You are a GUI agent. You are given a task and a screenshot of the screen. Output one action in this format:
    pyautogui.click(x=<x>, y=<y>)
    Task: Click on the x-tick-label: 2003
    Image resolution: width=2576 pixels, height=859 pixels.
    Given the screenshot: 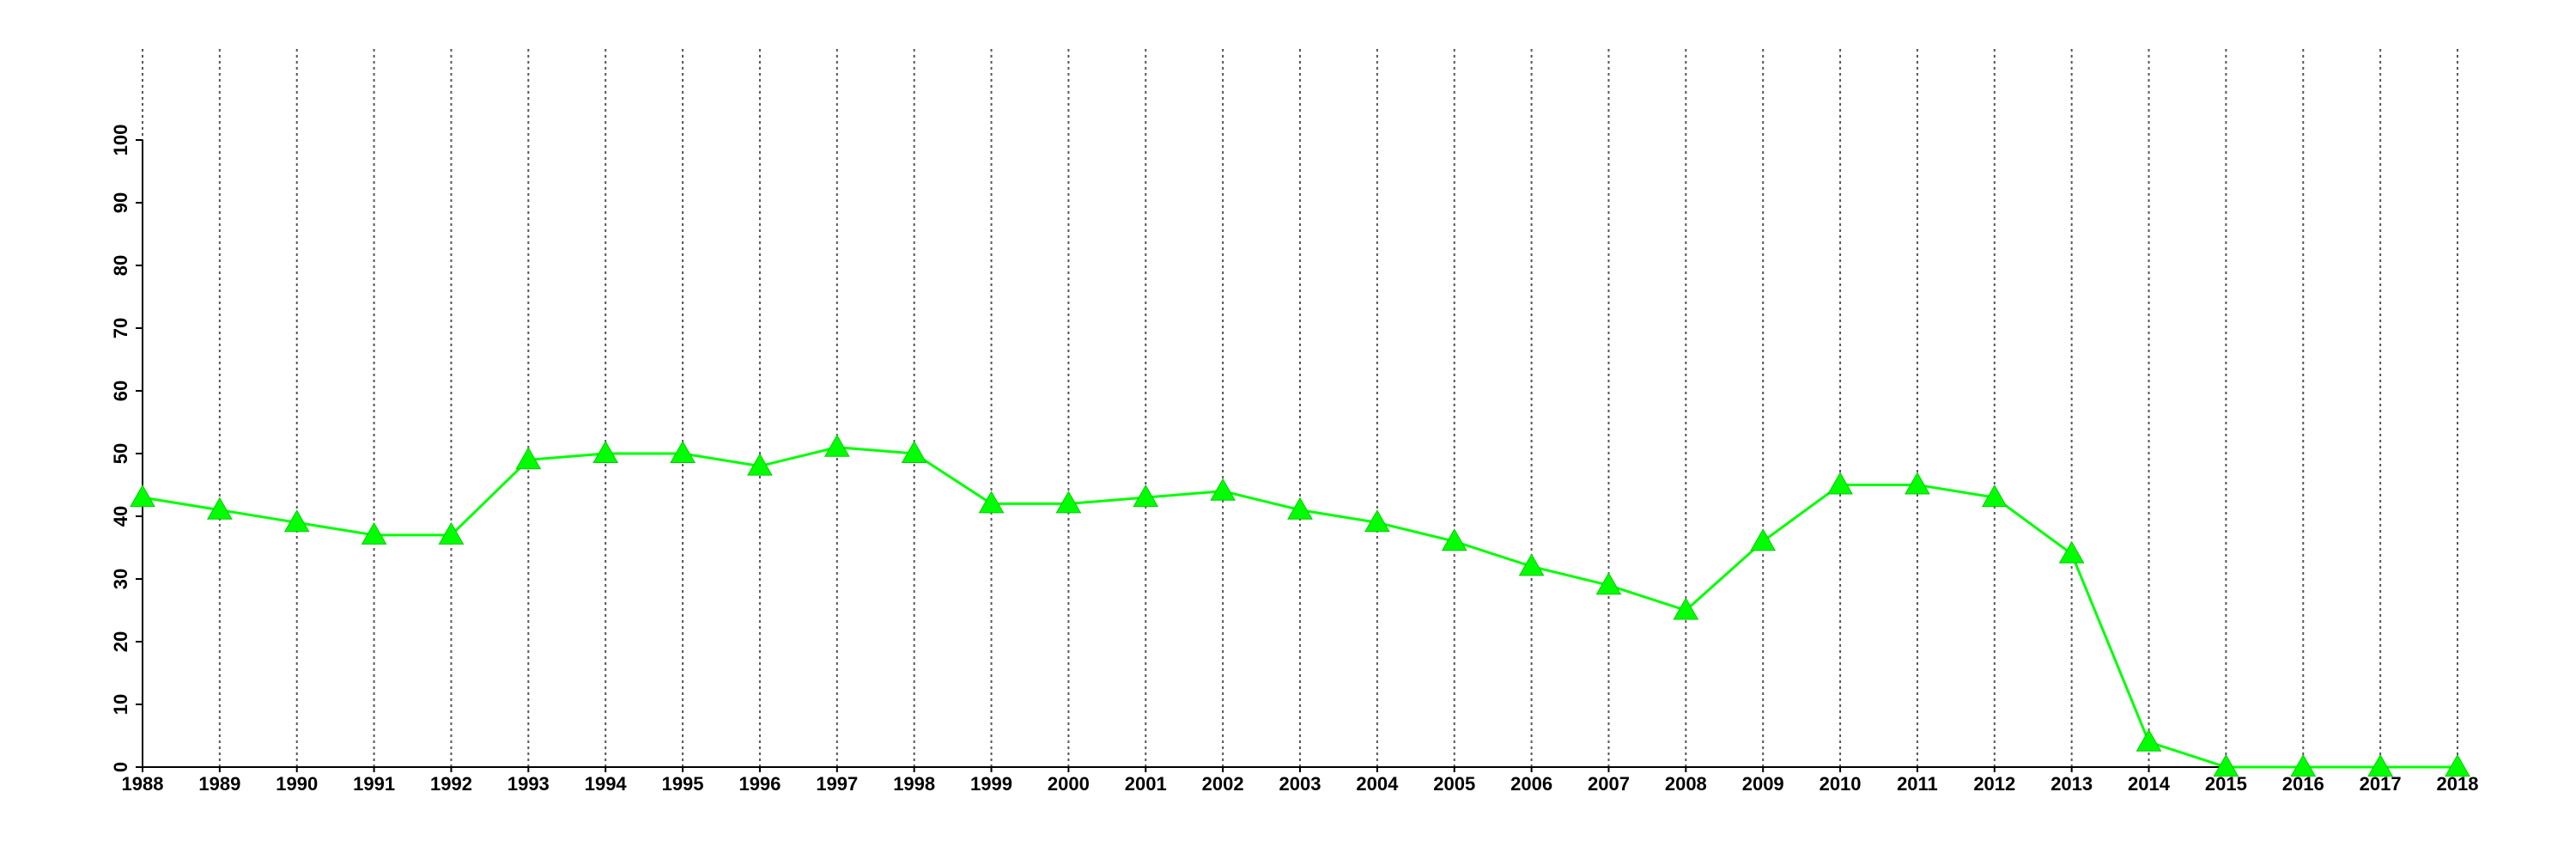 What is the action you would take?
    pyautogui.click(x=1300, y=784)
    